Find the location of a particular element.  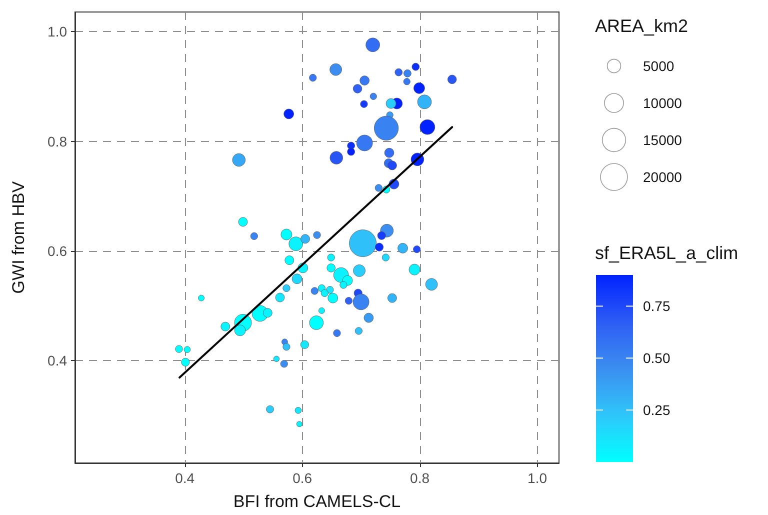

legend-label: 10000 is located at coordinates (662, 103).